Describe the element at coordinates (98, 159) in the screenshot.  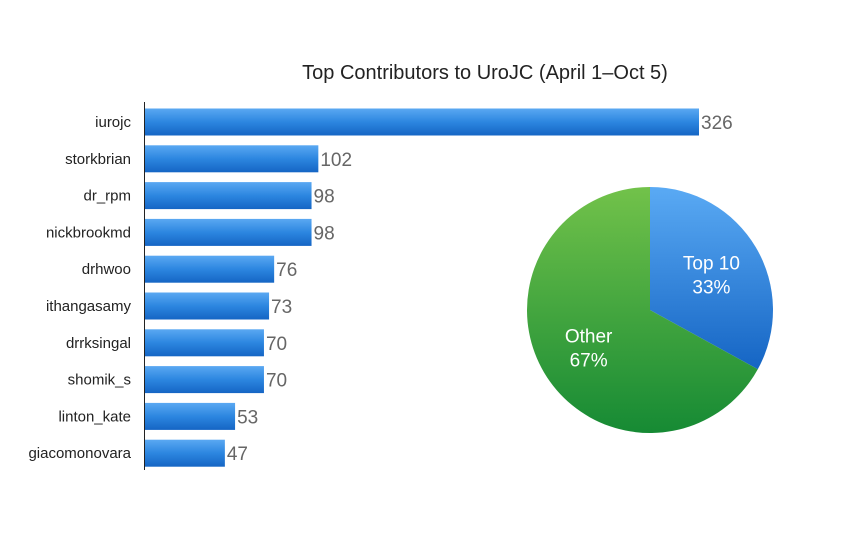
I see `category-label: storkbrian` at that location.